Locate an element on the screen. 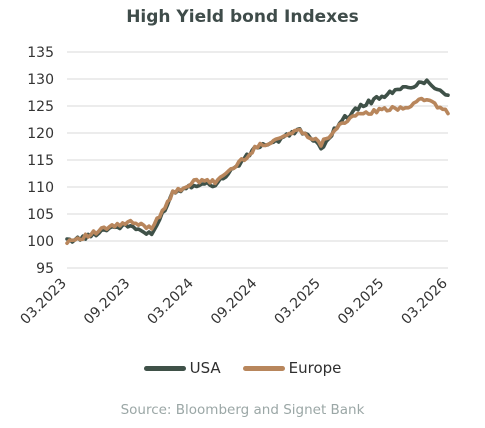  chart-title: High Yield bond Indexes is located at coordinates (242, 17).